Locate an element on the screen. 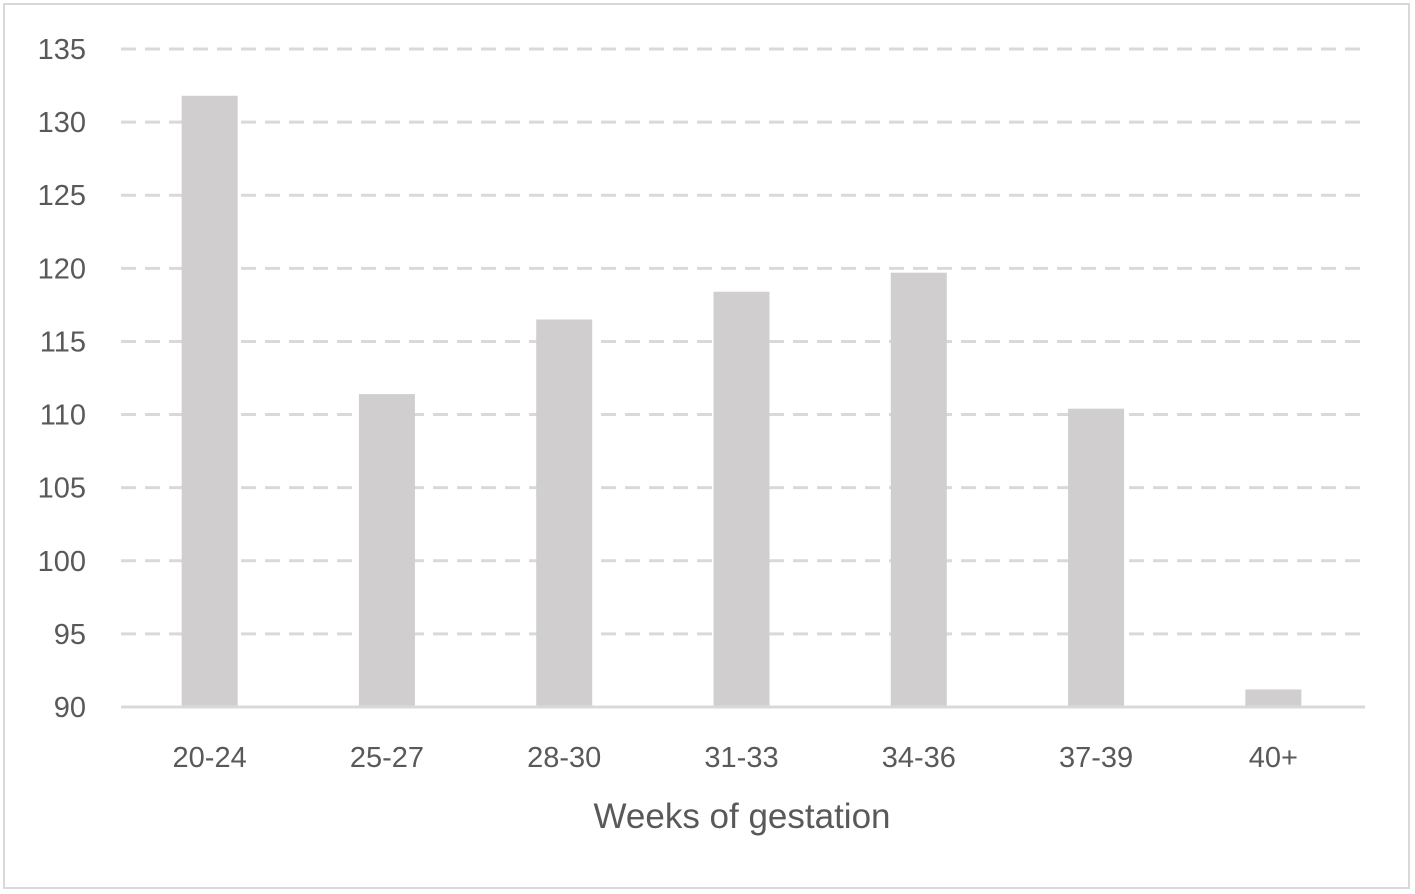  y-tick-label: 125 is located at coordinates (62, 196).